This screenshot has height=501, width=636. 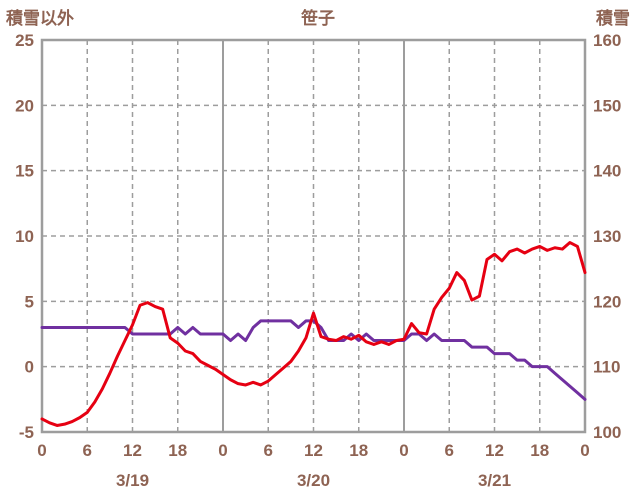 I want to click on right-tick-label: 130, so click(x=607, y=236).